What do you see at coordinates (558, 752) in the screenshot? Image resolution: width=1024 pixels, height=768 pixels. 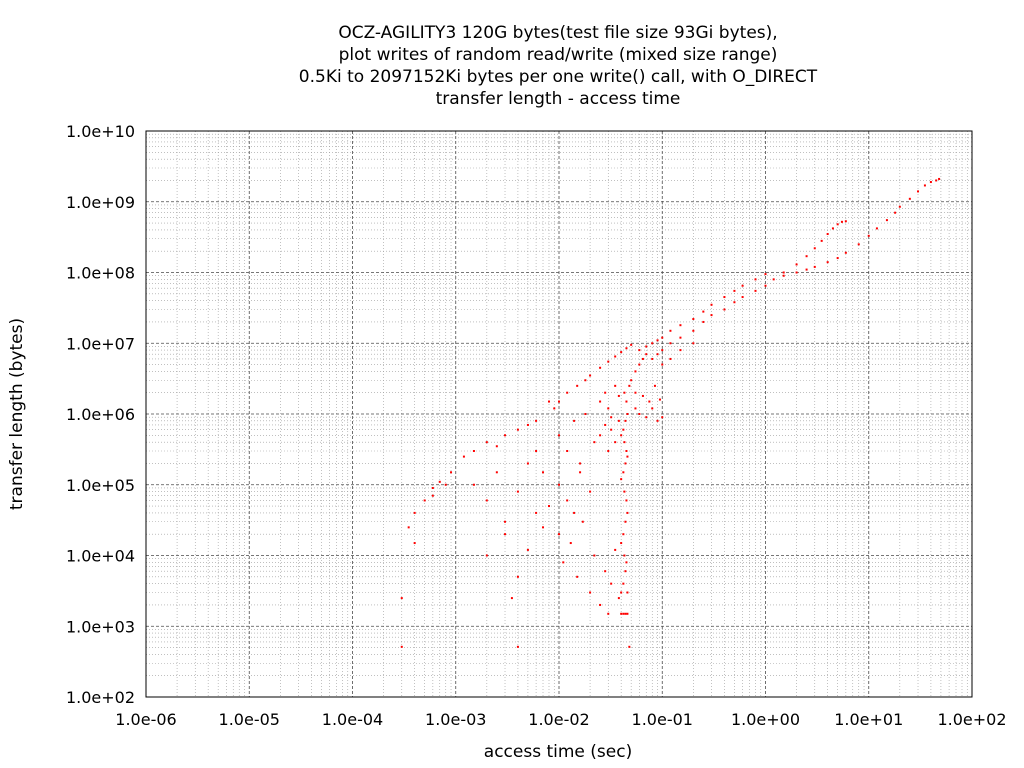 I see `x-axis-label: access time (sec)` at bounding box center [558, 752].